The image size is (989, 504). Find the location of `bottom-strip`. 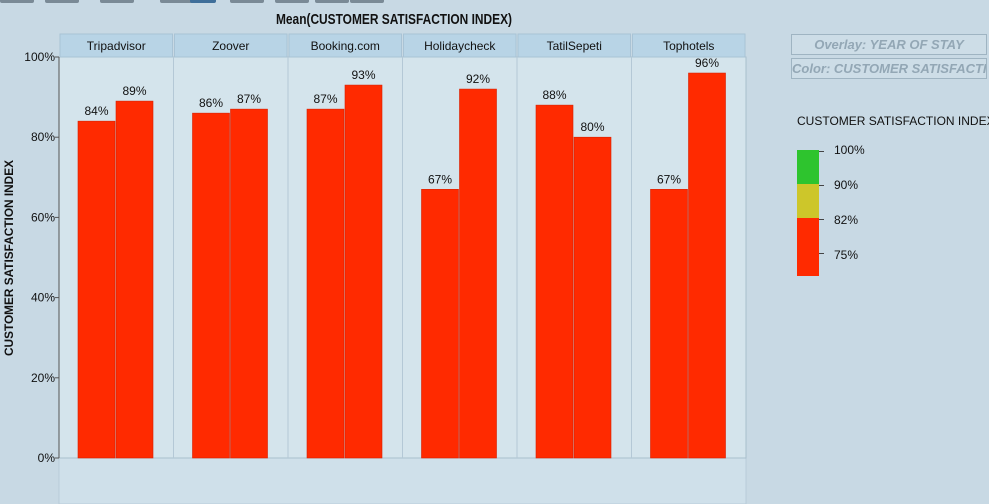

bottom-strip is located at coordinates (402, 480).